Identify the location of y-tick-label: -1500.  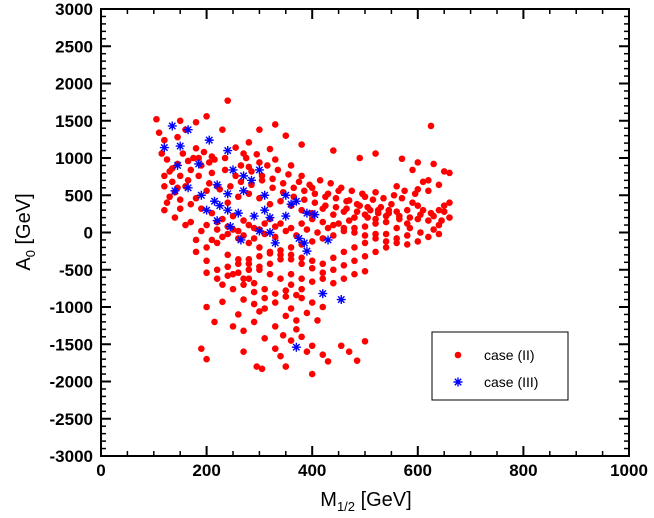
(71, 344).